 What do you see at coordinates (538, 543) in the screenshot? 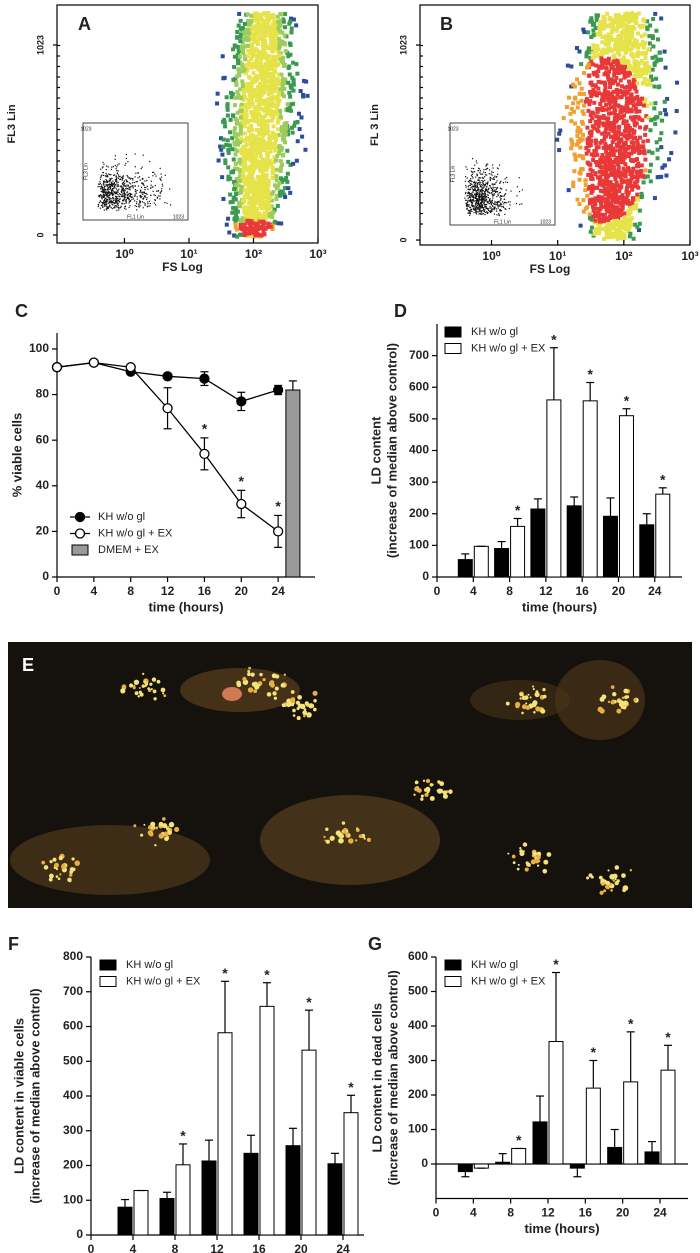
I see `bar` at bounding box center [538, 543].